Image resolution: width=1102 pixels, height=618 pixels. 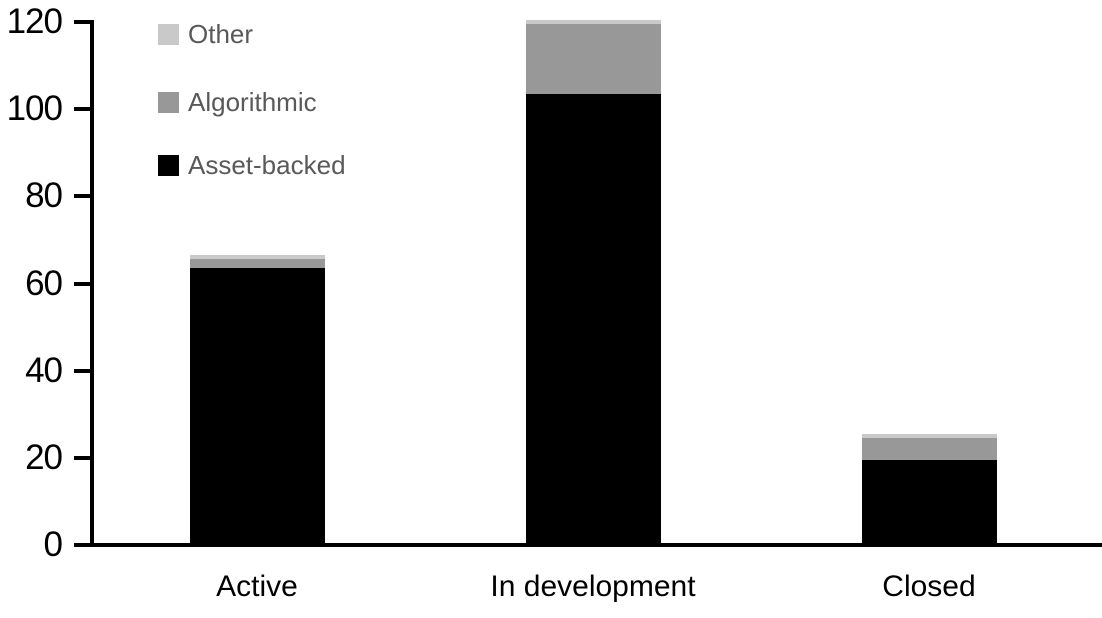 What do you see at coordinates (929, 586) in the screenshot?
I see `category-label-closed: Closed` at bounding box center [929, 586].